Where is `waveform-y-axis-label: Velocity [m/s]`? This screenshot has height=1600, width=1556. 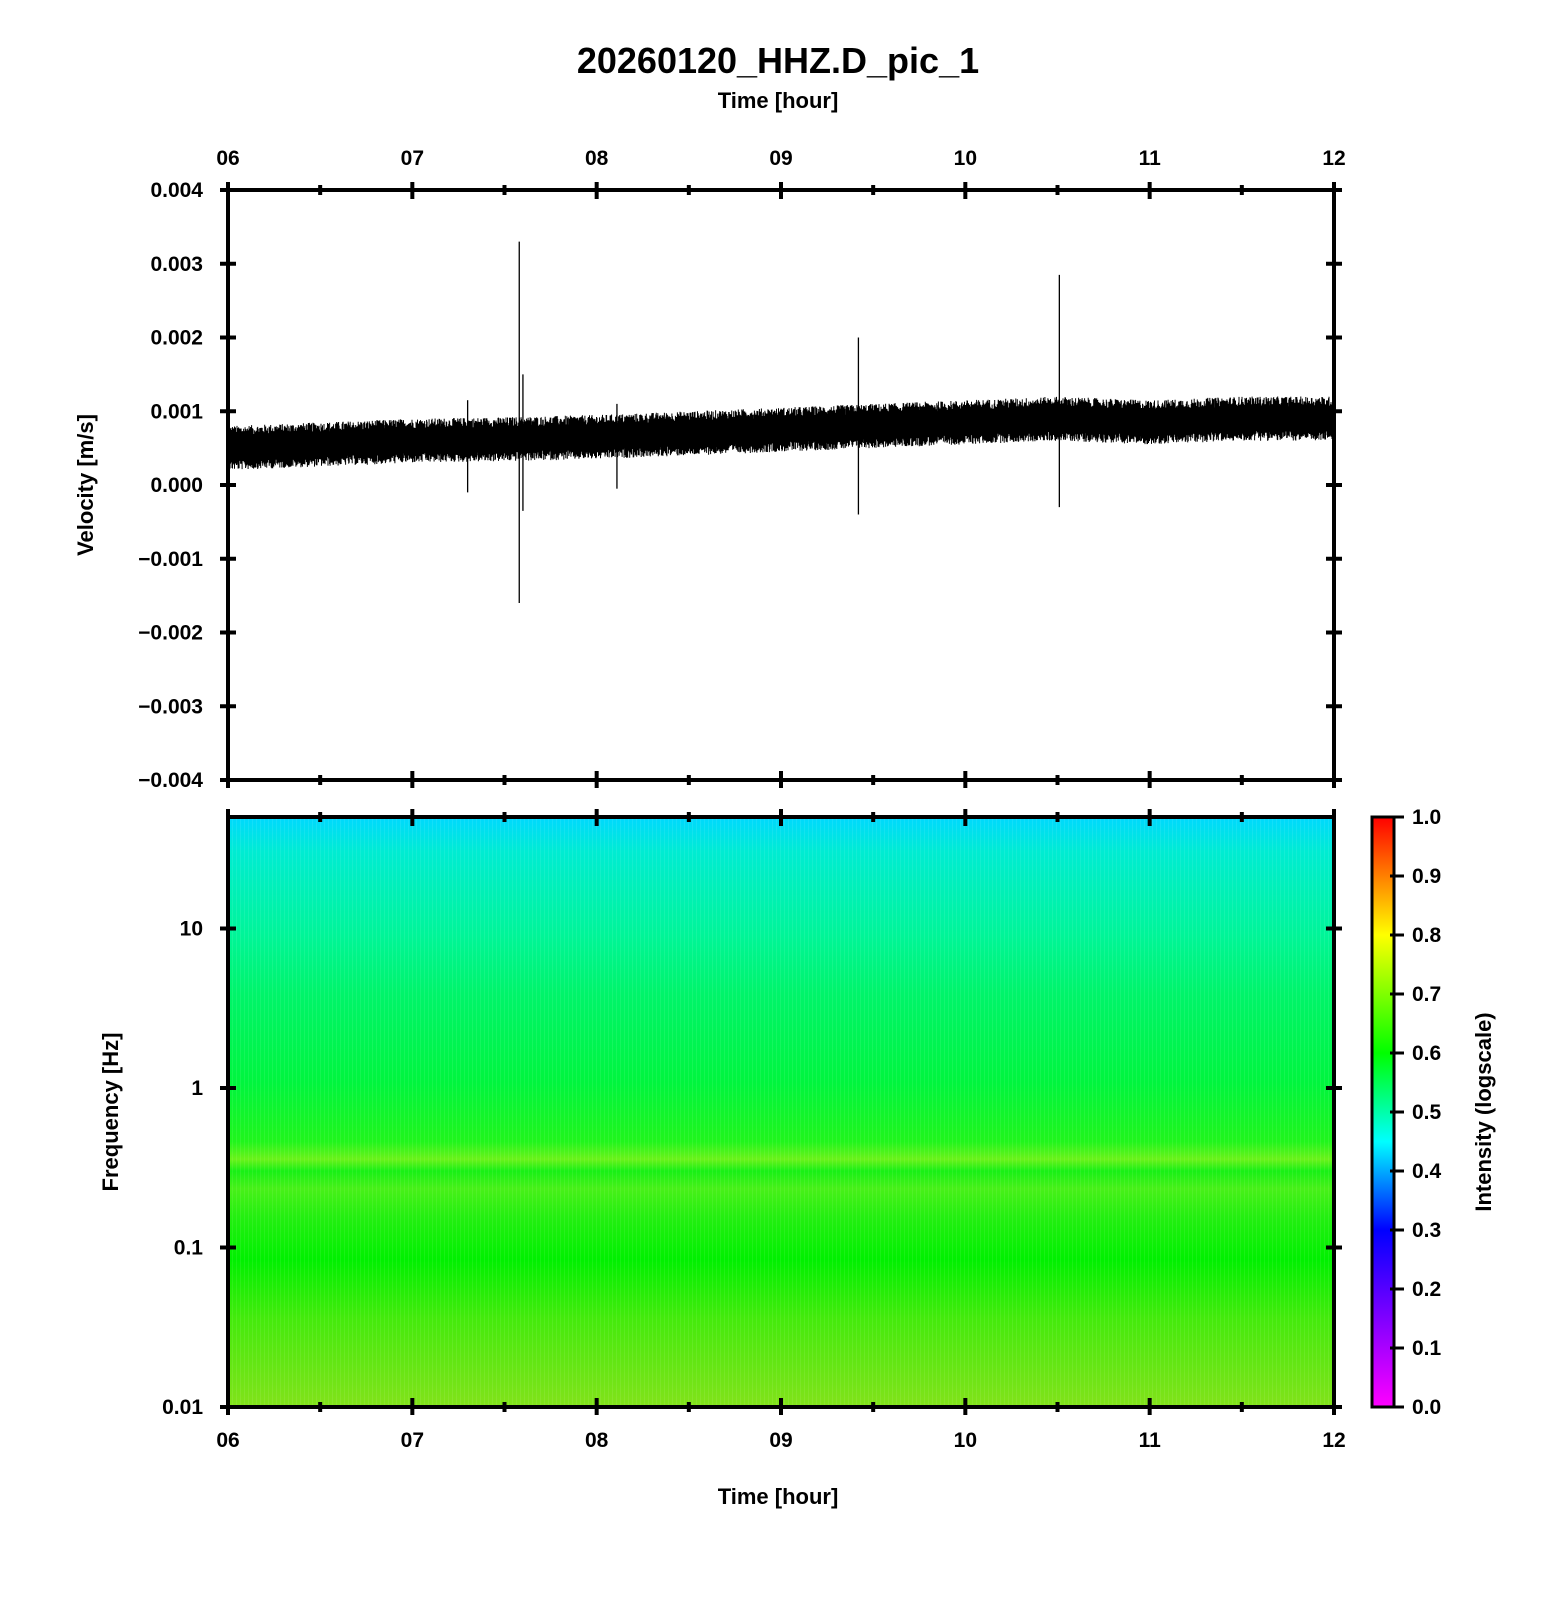
waveform-y-axis-label: Velocity [m/s] is located at coordinates (85, 485).